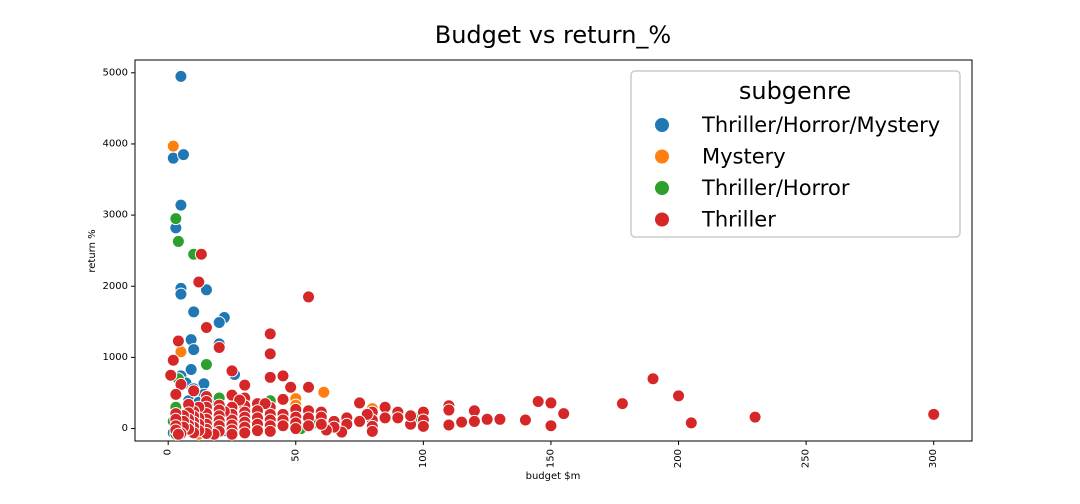  I want to click on x-axis: 0 50 100 150 200 250 300, so click(551, 454).